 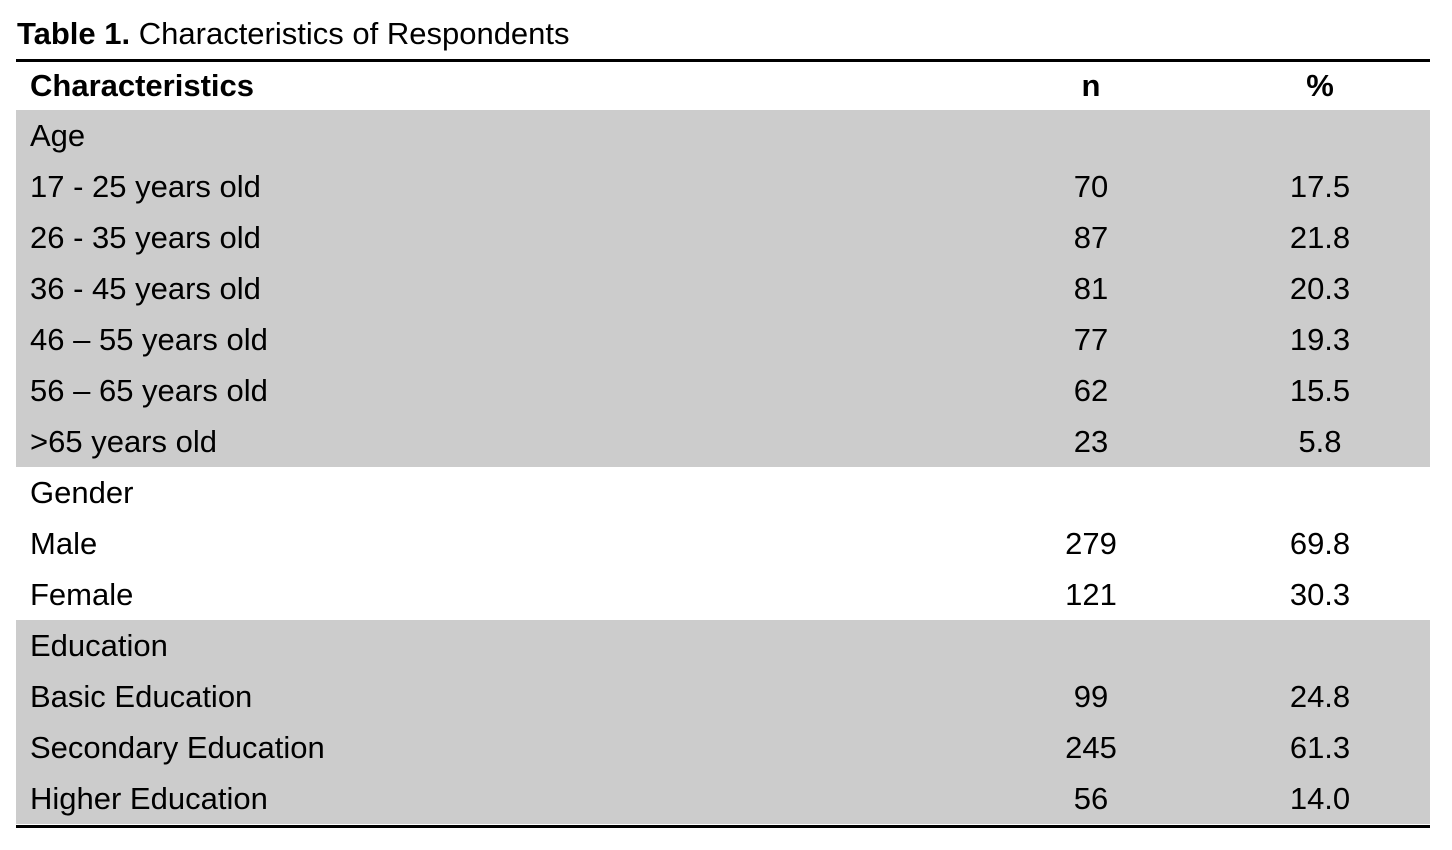 What do you see at coordinates (177, 747) in the screenshot?
I see `row-label: Secondary Education` at bounding box center [177, 747].